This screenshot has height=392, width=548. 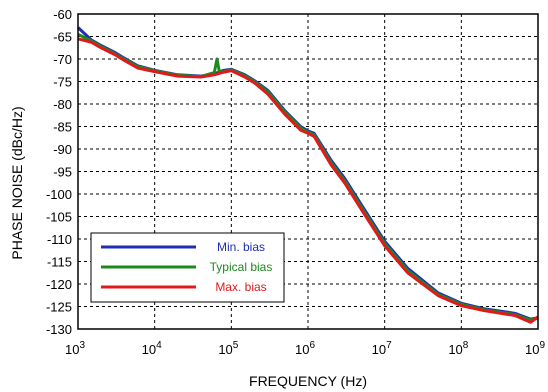 I want to click on y-tick-label: -100, so click(x=59, y=194).